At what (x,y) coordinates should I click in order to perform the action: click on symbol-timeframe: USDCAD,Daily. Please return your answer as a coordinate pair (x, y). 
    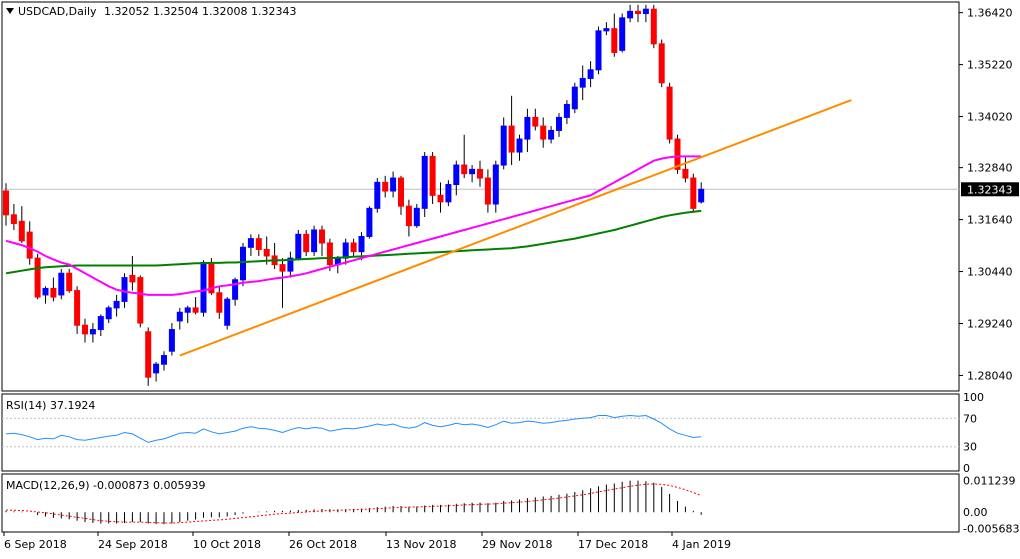
    Looking at the image, I should click on (57, 11).